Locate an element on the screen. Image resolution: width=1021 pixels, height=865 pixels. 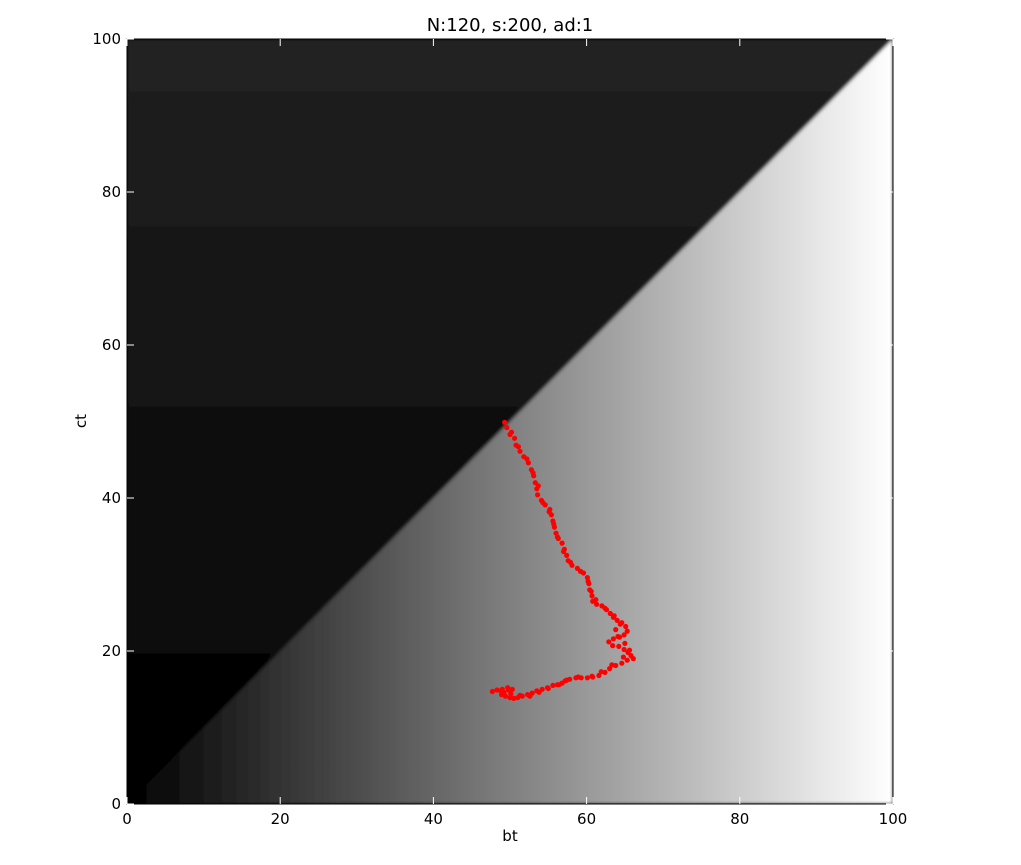
x-tick-label: 40 is located at coordinates (433, 819).